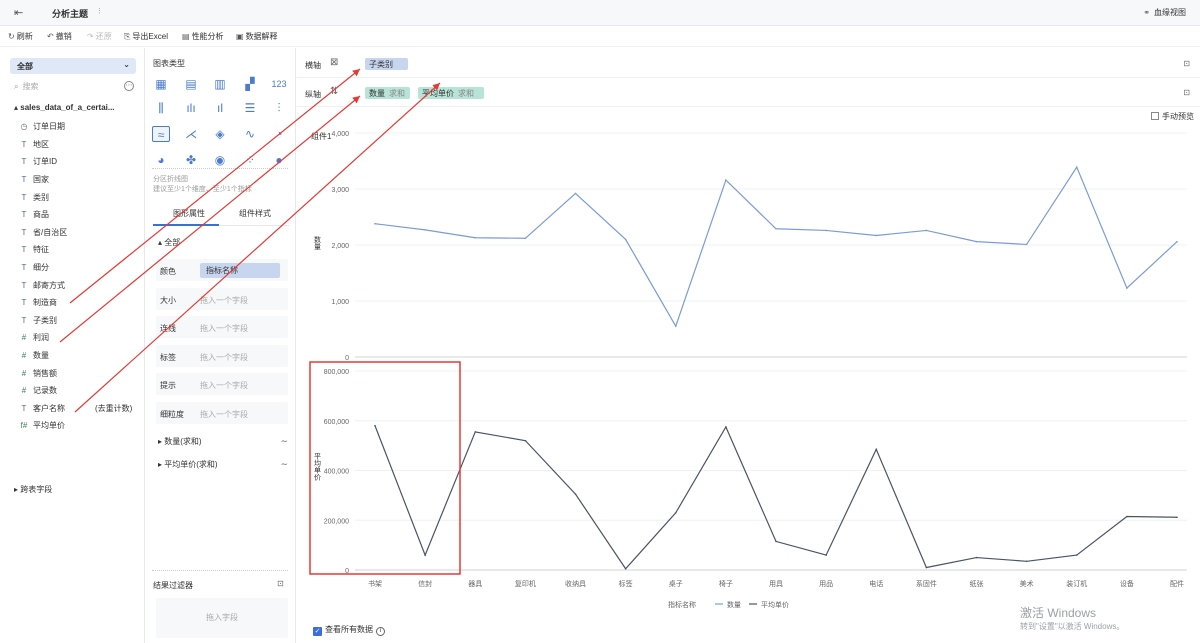 Image resolution: width=1200 pixels, height=643 pixels. Describe the element at coordinates (191, 84) in the screenshot. I see `detail-table-icon: ▤` at that location.